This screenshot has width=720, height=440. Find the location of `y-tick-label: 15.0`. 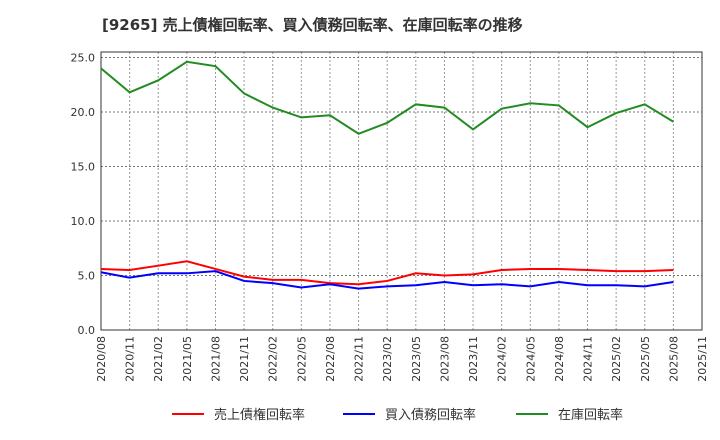

y-tick-label: 15.0 is located at coordinates (83, 166).